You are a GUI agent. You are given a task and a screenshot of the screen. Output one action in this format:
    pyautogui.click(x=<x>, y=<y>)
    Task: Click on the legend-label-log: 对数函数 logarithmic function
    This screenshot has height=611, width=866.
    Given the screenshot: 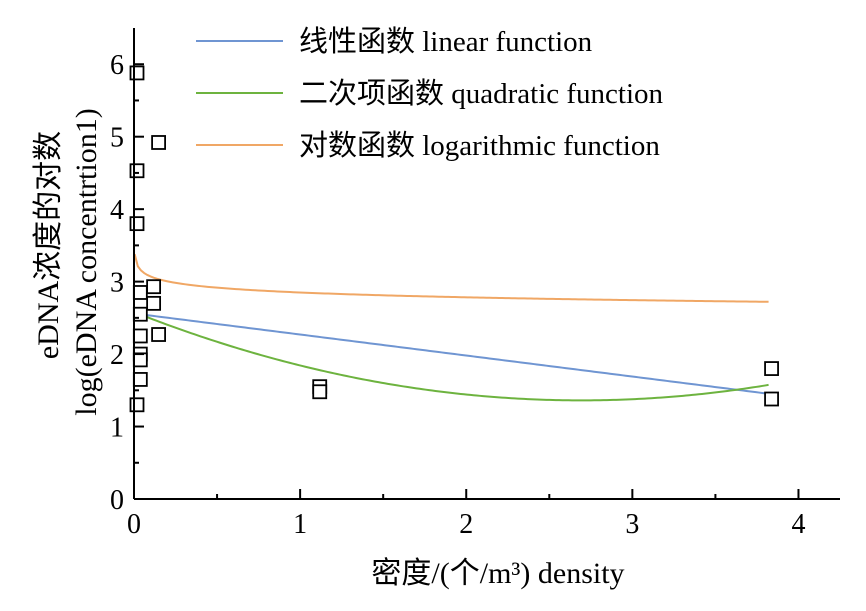 What is the action you would take?
    pyautogui.click(x=479, y=145)
    